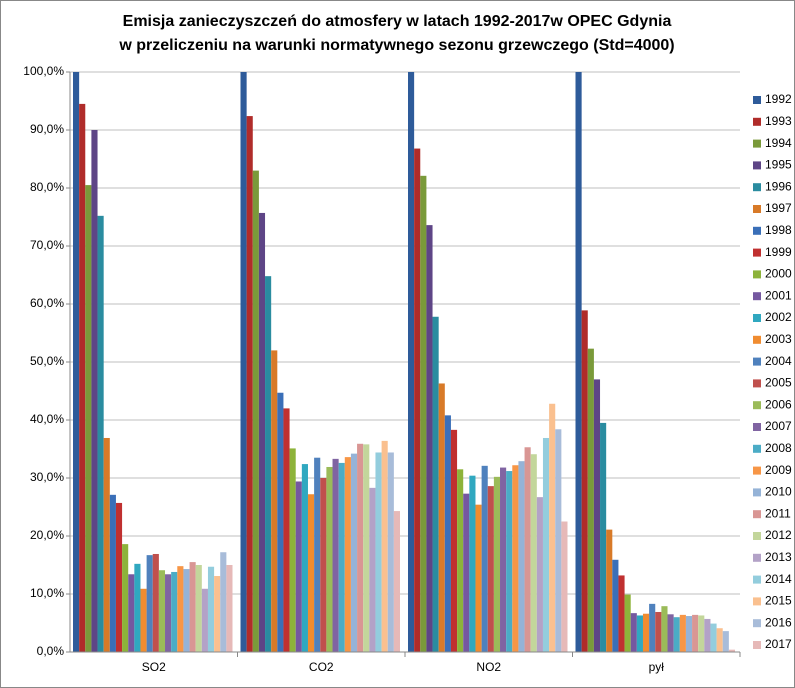  What do you see at coordinates (47, 245) in the screenshot?
I see `y-tick-label: 70,0%` at bounding box center [47, 245].